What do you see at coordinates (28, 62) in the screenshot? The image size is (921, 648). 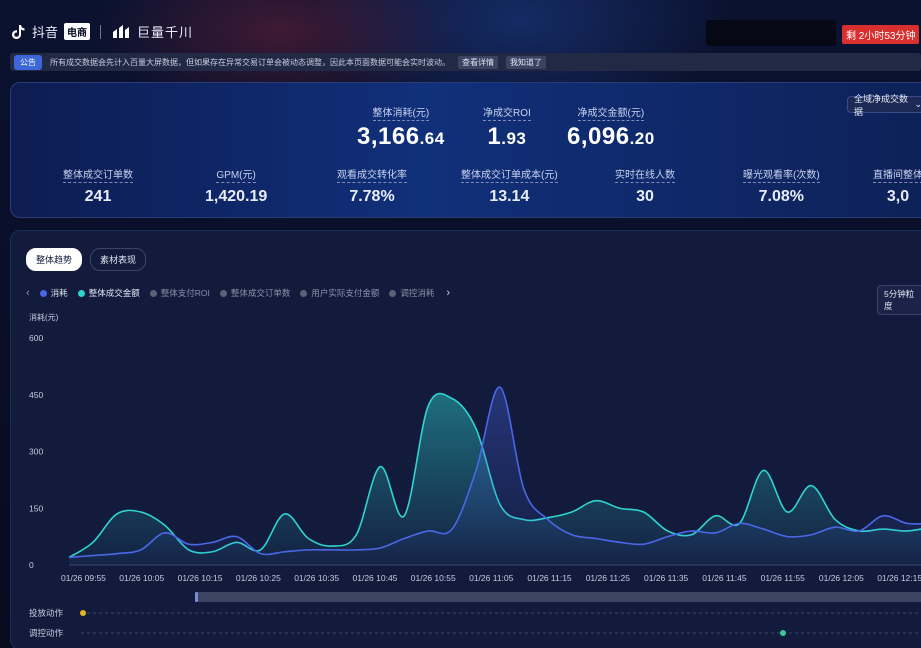 I see `announcement-tag: 公告` at bounding box center [28, 62].